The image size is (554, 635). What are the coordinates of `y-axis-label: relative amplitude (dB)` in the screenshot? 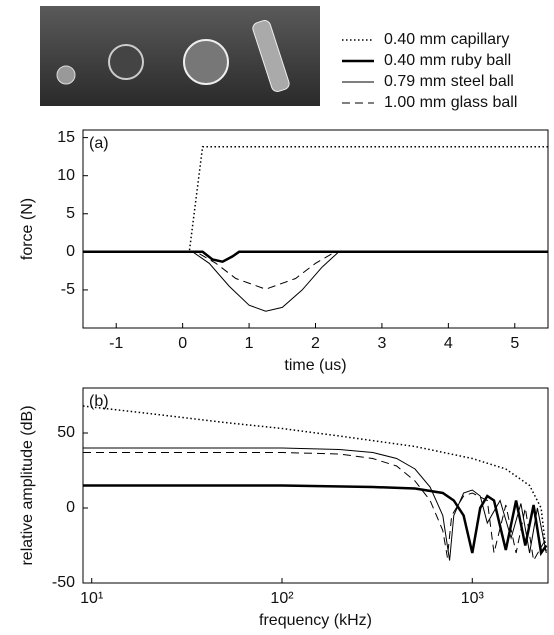 It's located at (27, 485).